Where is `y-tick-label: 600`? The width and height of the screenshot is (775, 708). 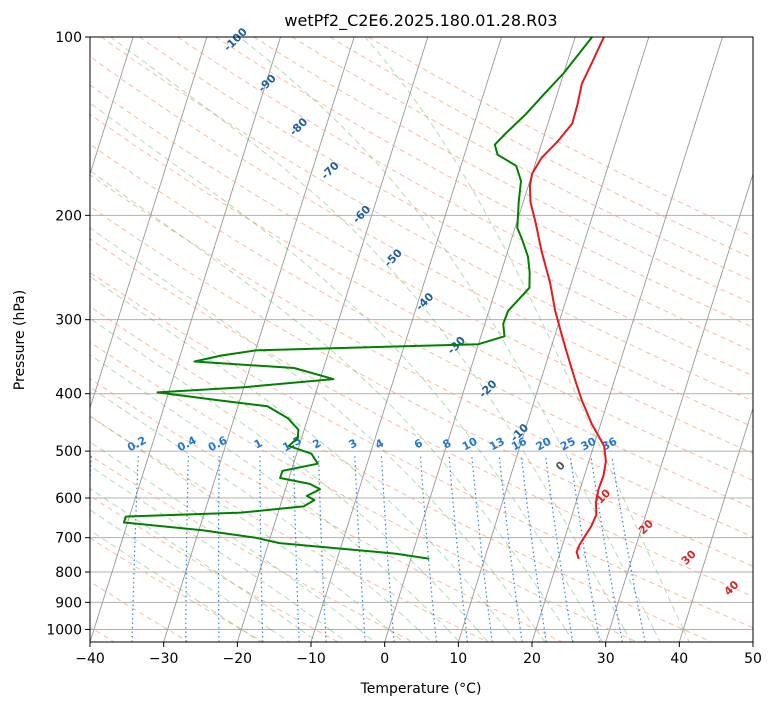
y-tick-label: 600 is located at coordinates (68, 499).